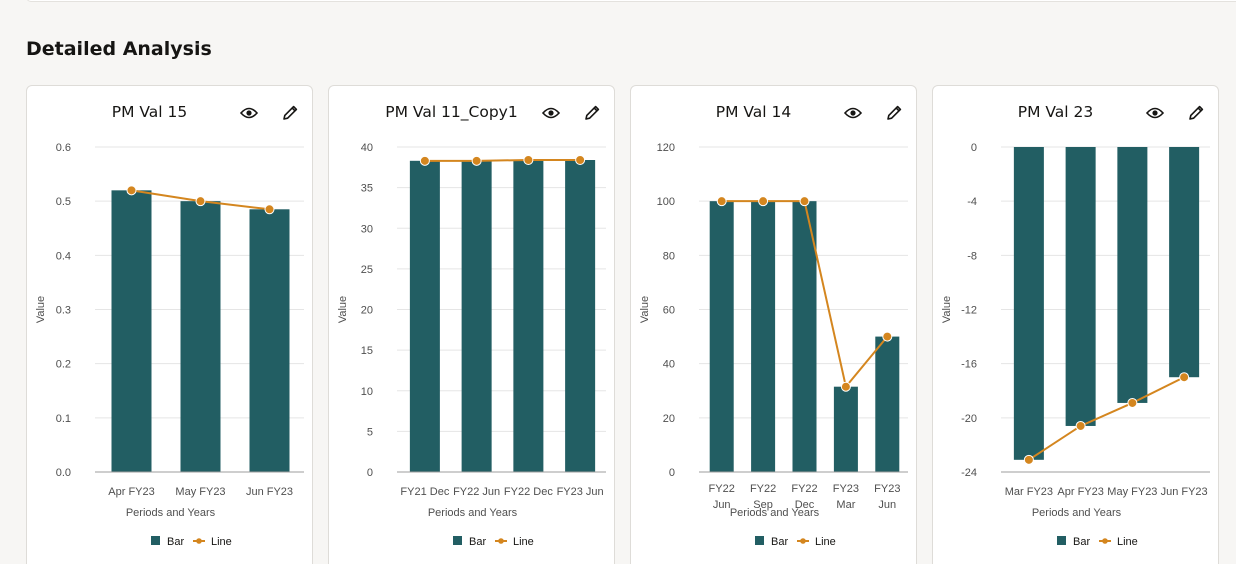  What do you see at coordinates (528, 492) in the screenshot?
I see `x-tick-label: FY22 Dec` at bounding box center [528, 492].